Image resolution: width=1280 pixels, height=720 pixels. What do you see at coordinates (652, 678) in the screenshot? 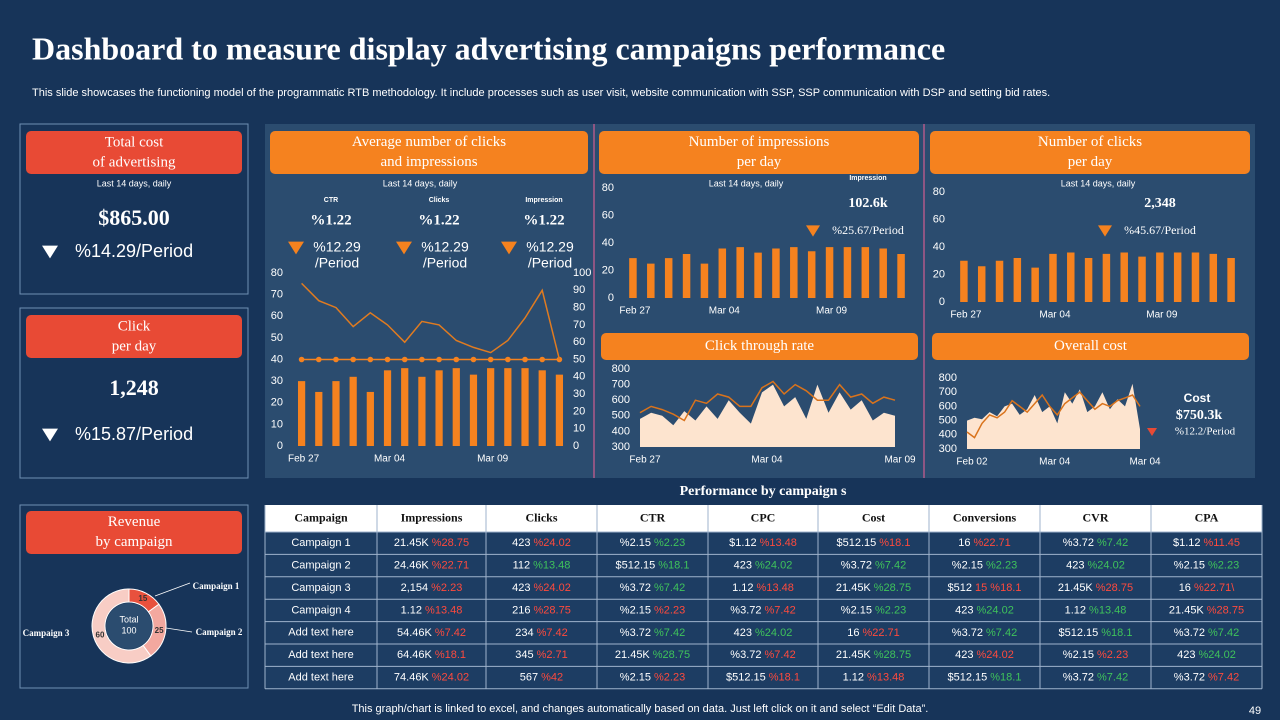
I see `table-cell: %2.15 %2.23` at bounding box center [652, 678].